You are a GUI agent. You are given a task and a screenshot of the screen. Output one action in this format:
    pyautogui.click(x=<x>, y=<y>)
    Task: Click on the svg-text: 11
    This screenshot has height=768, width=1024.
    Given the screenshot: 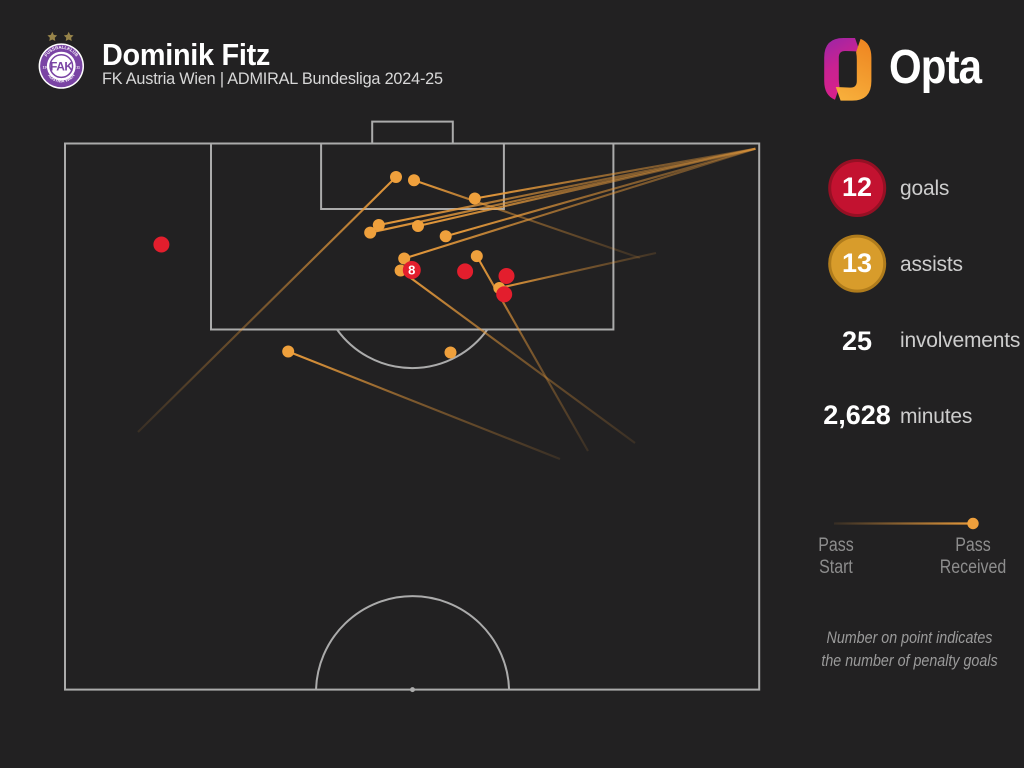 What is the action you would take?
    pyautogui.click(x=78, y=67)
    